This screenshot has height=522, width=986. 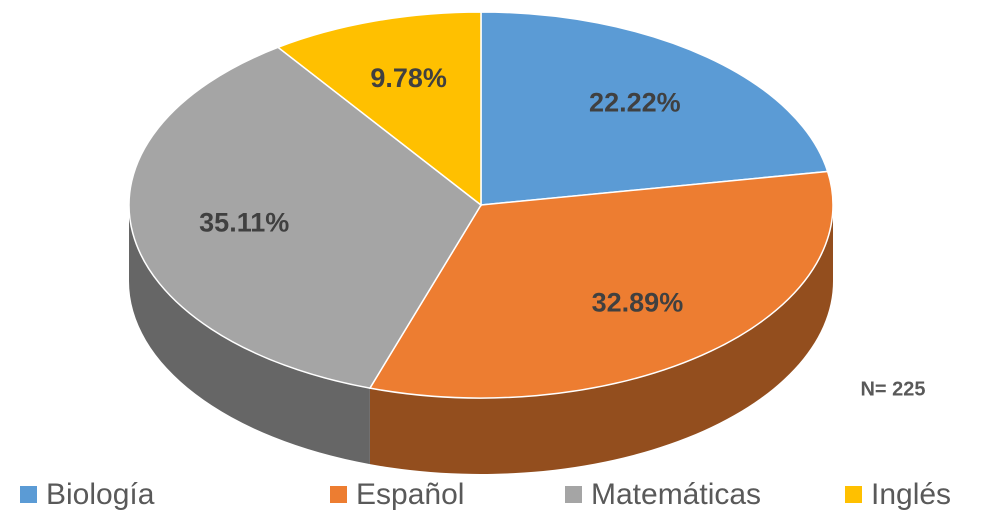 What do you see at coordinates (249, 335) in the screenshot?
I see `pie-side` at bounding box center [249, 335].